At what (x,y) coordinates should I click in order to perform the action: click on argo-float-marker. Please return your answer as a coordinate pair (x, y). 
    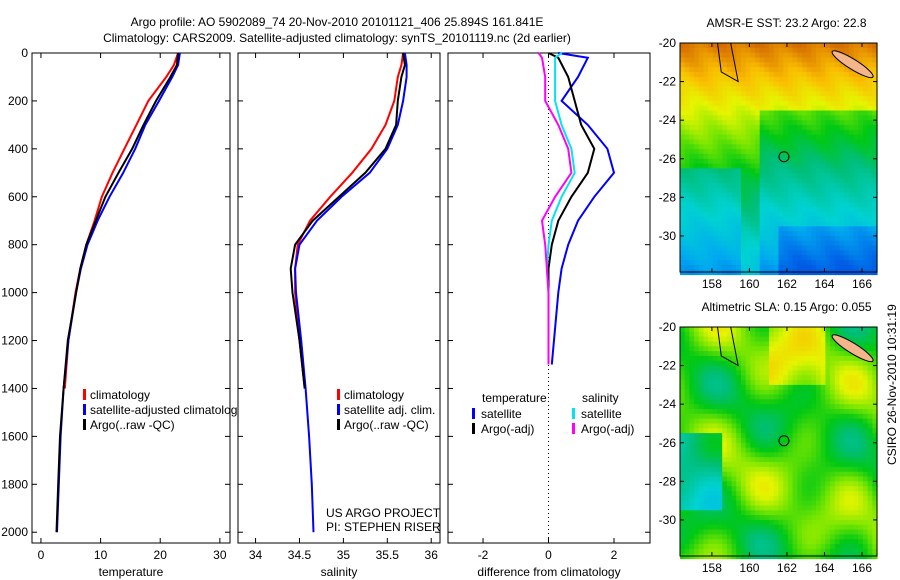
    Looking at the image, I should click on (784, 441).